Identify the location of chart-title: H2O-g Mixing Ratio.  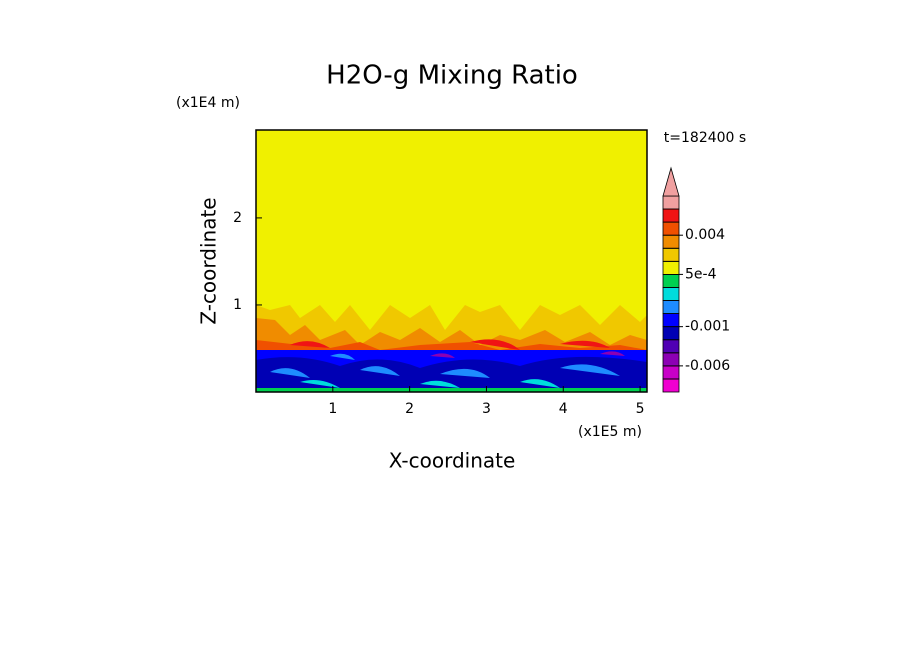
(452, 76).